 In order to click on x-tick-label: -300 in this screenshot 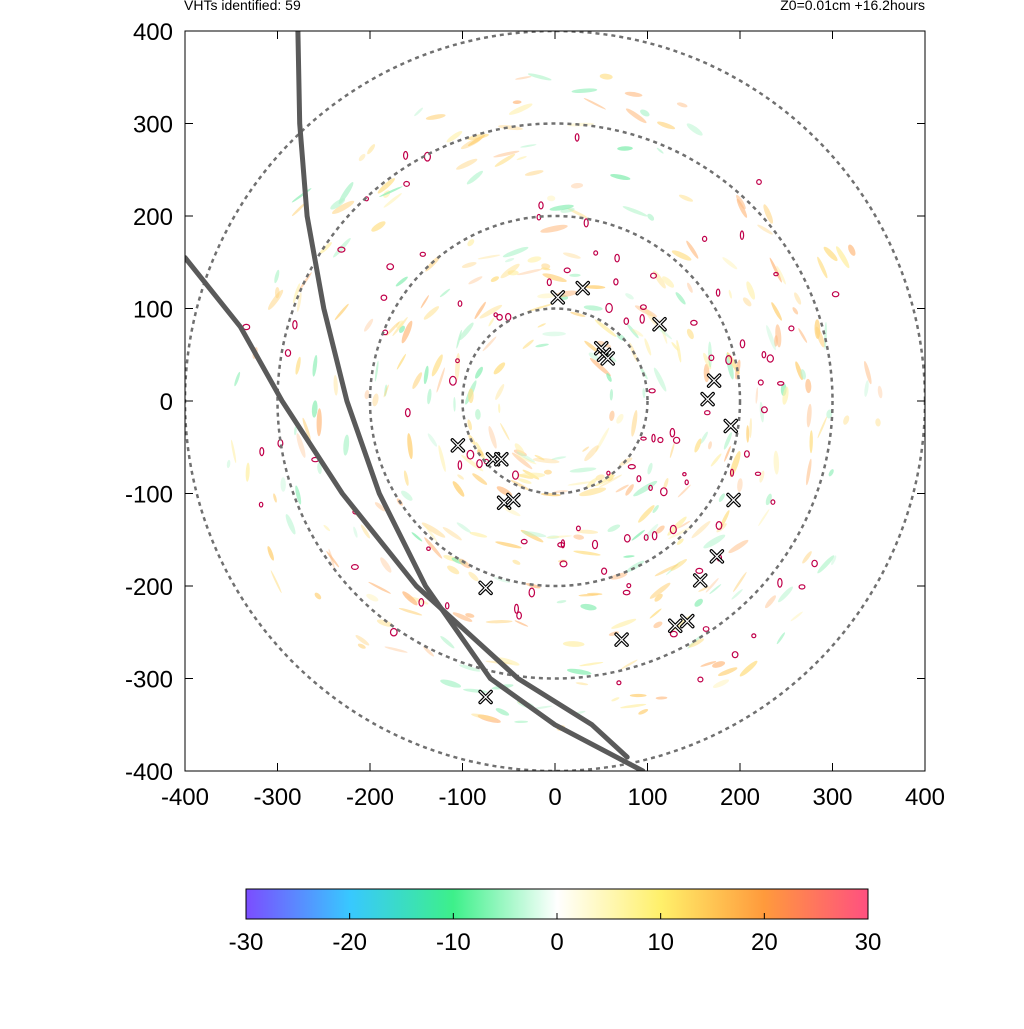, I will do `click(277, 797)`.